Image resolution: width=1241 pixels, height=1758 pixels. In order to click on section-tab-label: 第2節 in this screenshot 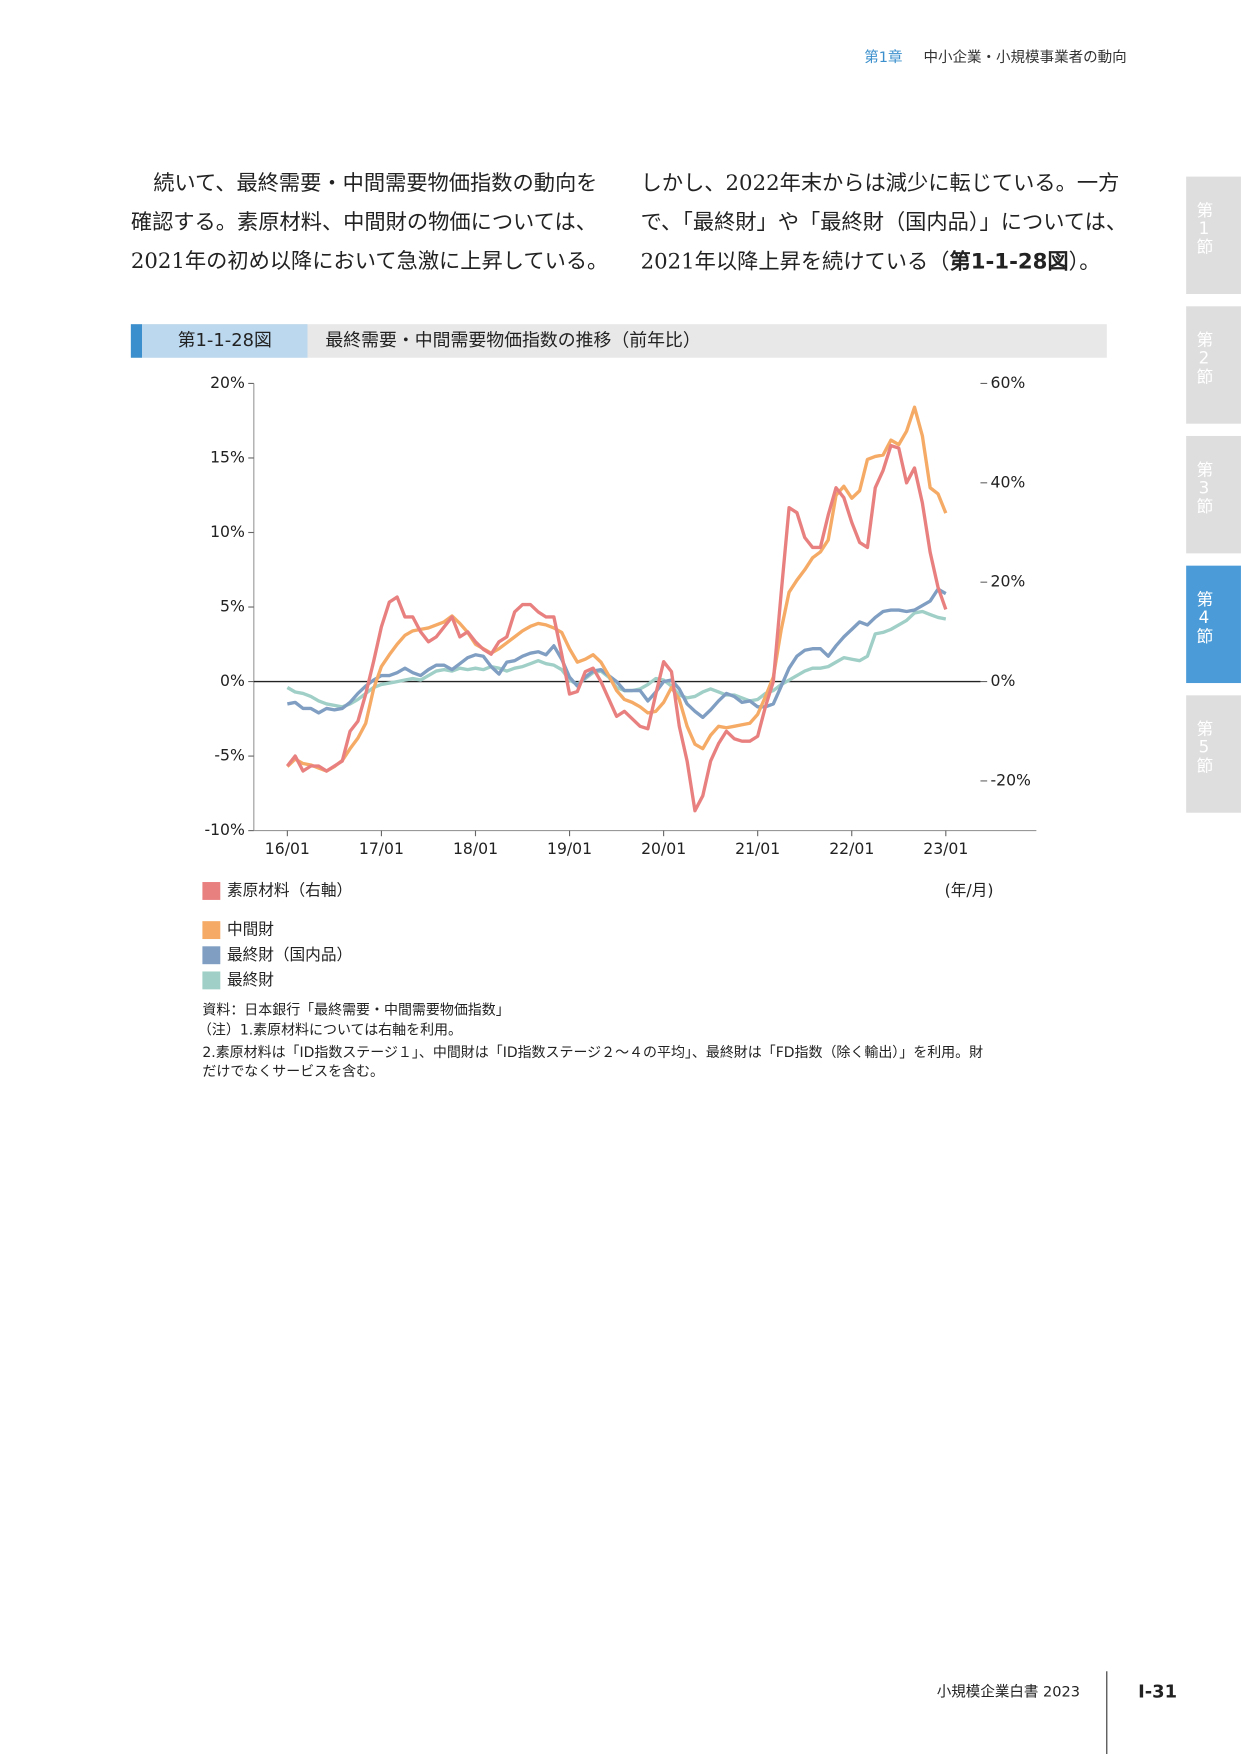, I will do `click(1204, 358)`.